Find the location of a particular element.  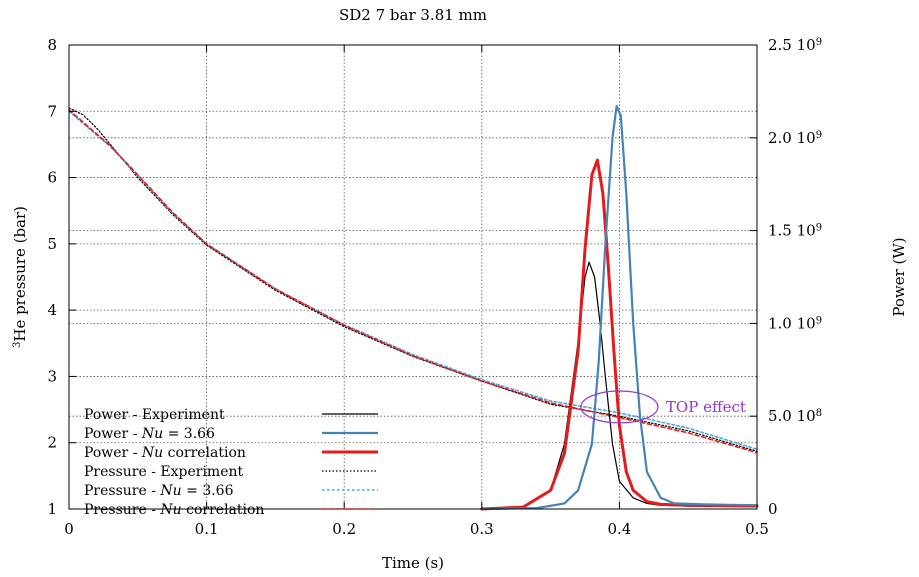

annotation: TOP effect is located at coordinates (663, 407).